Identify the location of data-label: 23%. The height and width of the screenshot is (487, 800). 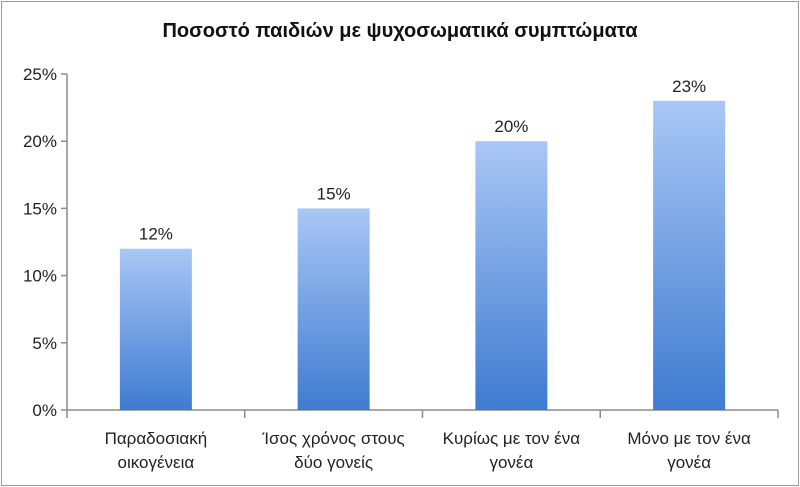
(689, 86).